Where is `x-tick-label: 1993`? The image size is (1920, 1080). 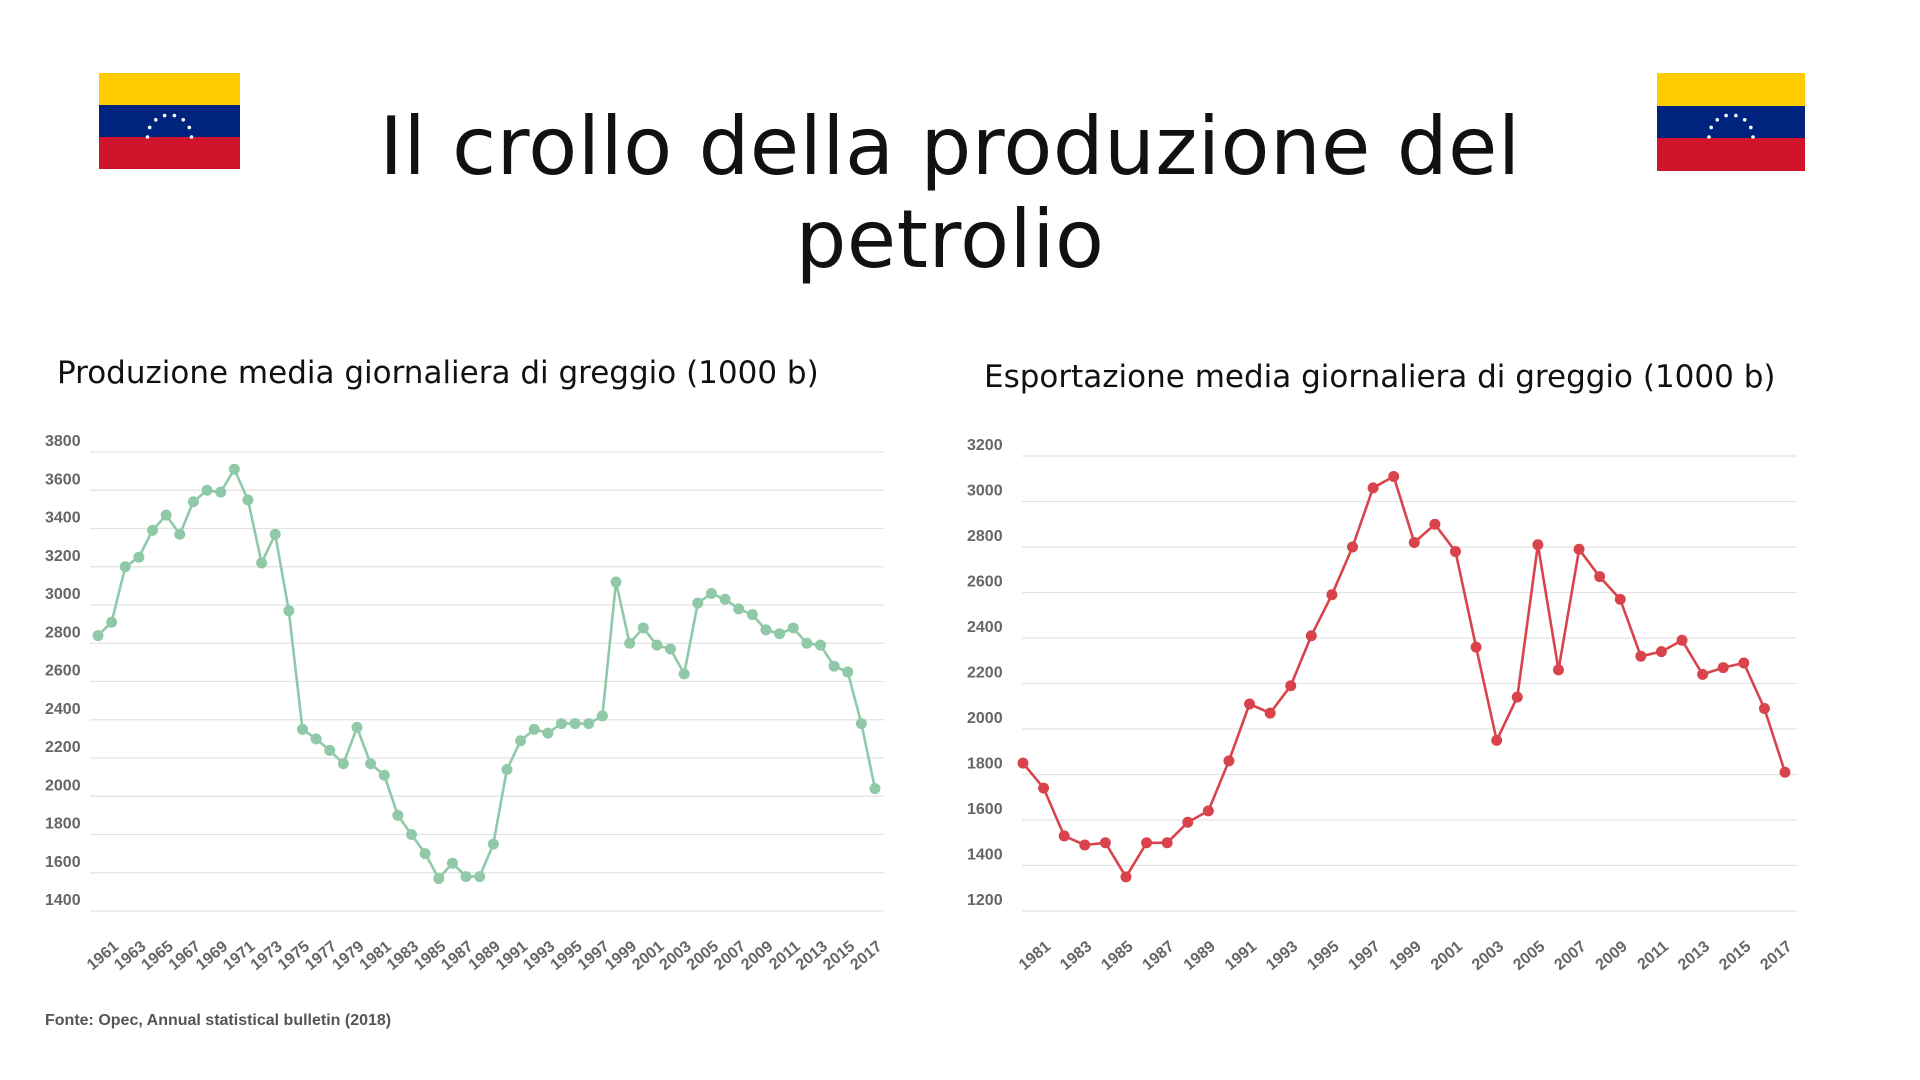
x-tick-label: 1993 is located at coordinates (1282, 956).